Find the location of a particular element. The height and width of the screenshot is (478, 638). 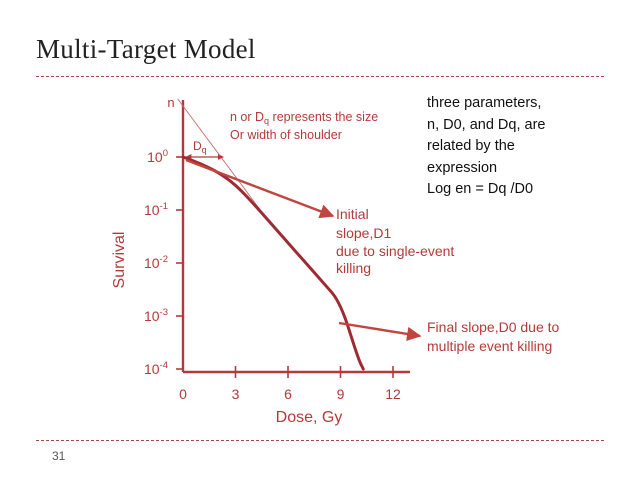

y-tick-exp: -3 is located at coordinates (164, 312).